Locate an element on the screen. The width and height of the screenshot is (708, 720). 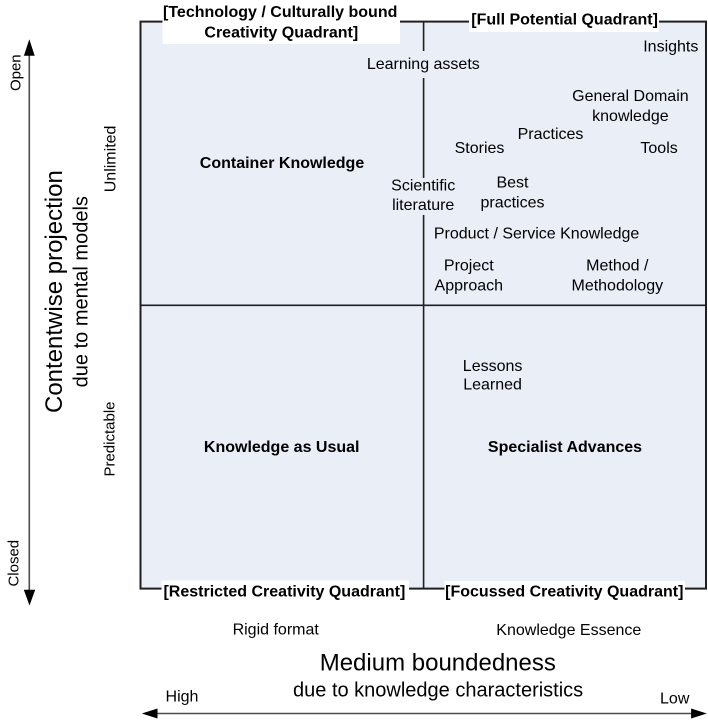
svg-text: Knowledge Essence is located at coordinates (568, 630).